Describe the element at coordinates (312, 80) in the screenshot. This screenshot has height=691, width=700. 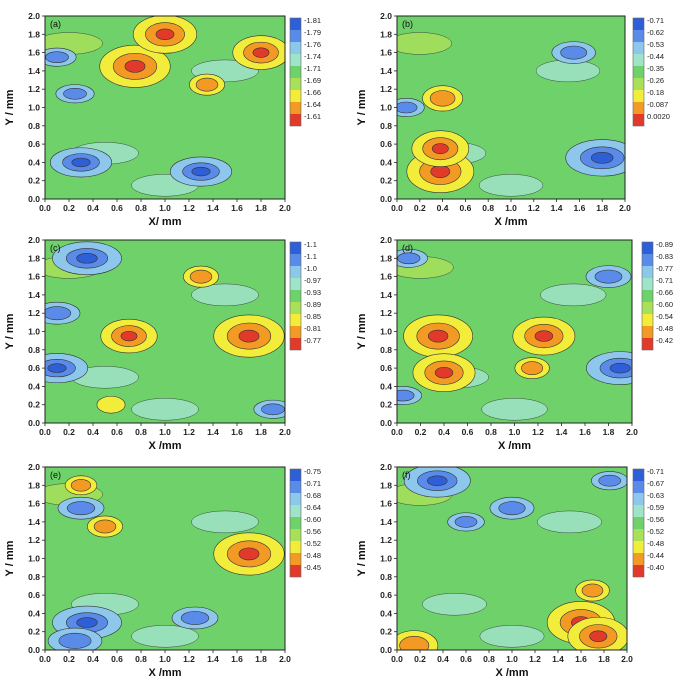
I see `colorbar-label: -1.69` at that location.